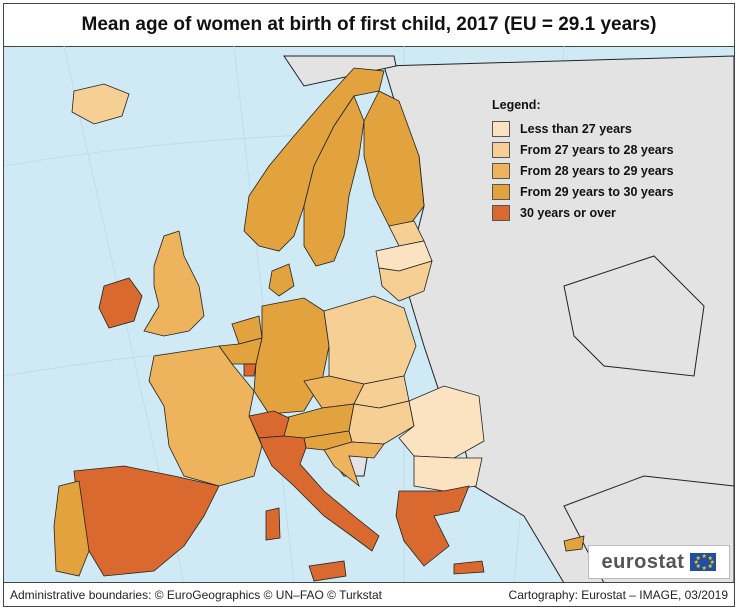 This screenshot has width=740, height=613. What do you see at coordinates (319, 493) in the screenshot?
I see `region-italy` at bounding box center [319, 493].